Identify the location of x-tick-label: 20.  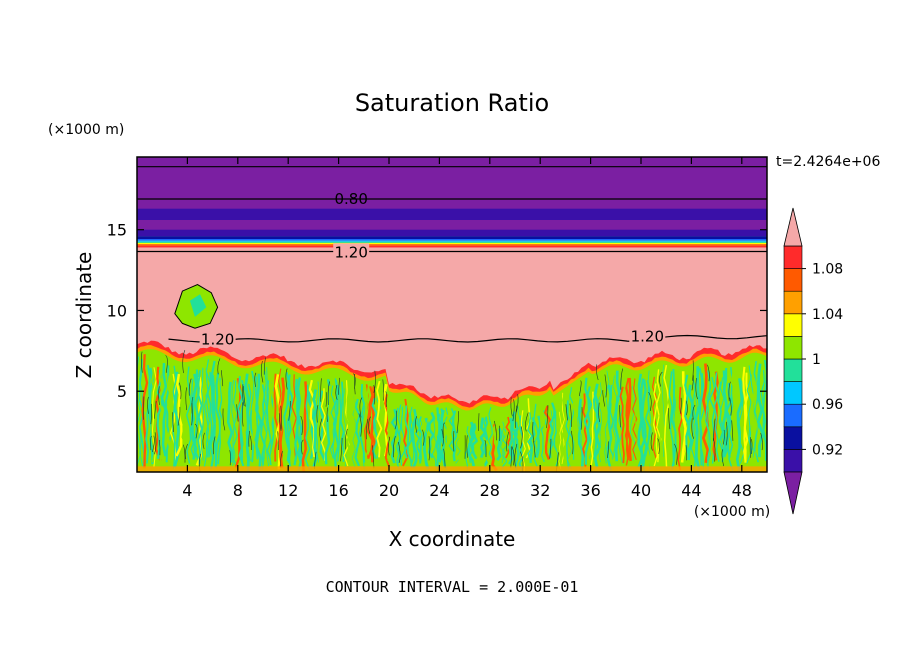
(389, 490).